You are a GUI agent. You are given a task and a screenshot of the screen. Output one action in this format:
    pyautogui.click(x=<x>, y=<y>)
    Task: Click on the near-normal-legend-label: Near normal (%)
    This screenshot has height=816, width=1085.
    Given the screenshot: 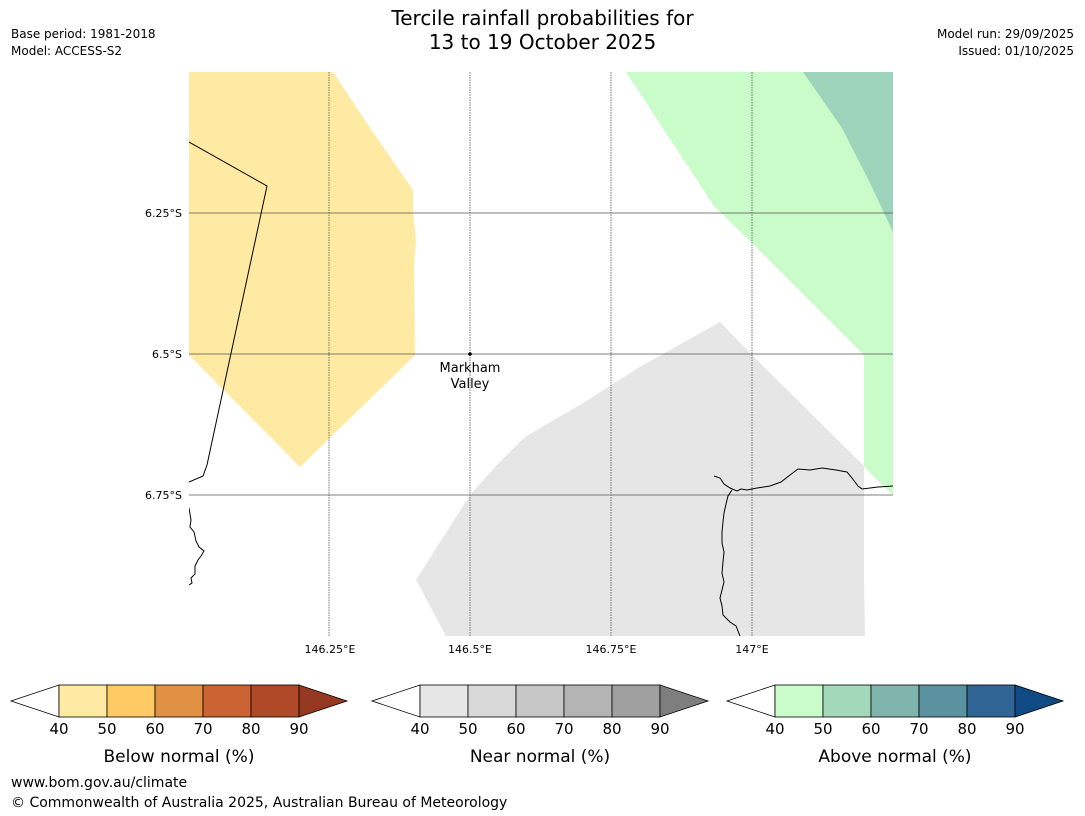 What is the action you would take?
    pyautogui.click(x=540, y=757)
    